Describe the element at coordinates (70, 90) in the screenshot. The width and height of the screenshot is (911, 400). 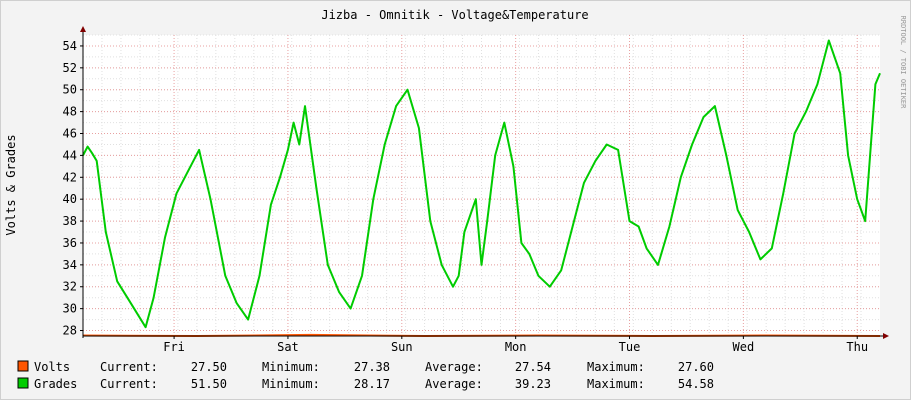
I see `y-tick-label: 50` at that location.